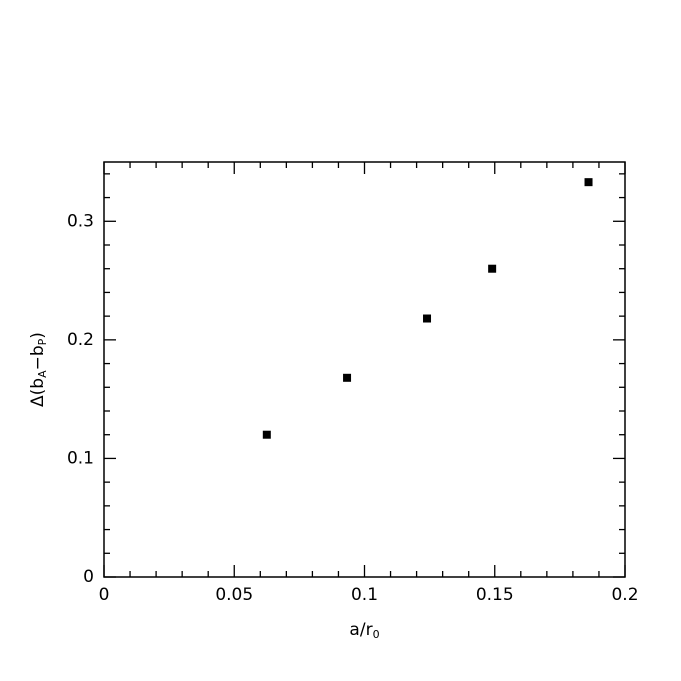  I want to click on x-tick-label: 0.15, so click(495, 595).